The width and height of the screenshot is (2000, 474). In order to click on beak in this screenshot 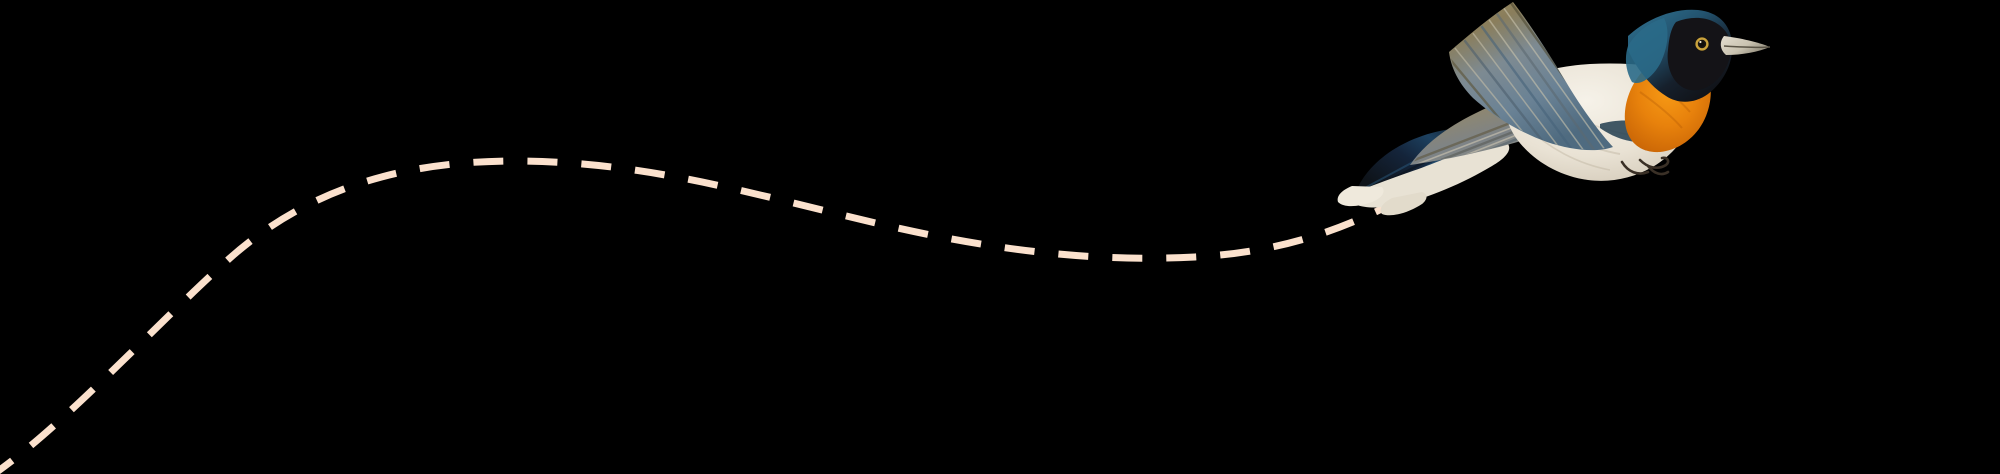, I will do `click(1745, 45)`.